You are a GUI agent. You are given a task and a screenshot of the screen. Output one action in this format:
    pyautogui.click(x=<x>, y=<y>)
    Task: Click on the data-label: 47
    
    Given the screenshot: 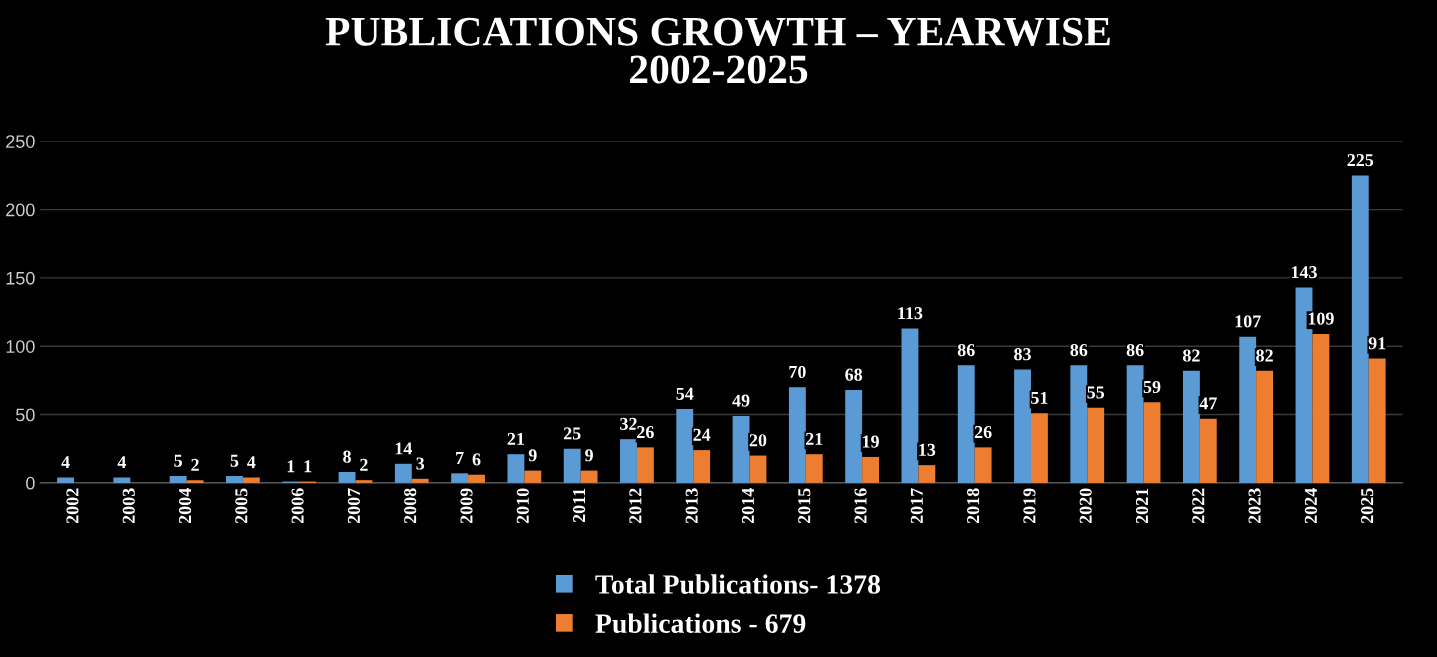 What is the action you would take?
    pyautogui.click(x=1208, y=403)
    